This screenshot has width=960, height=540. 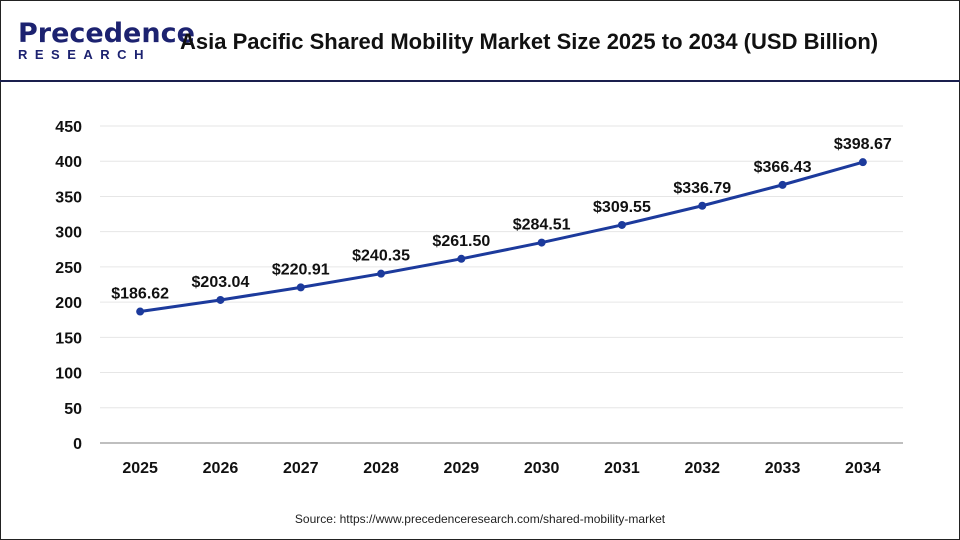 What do you see at coordinates (68, 197) in the screenshot?
I see `y-tick-label: 350` at bounding box center [68, 197].